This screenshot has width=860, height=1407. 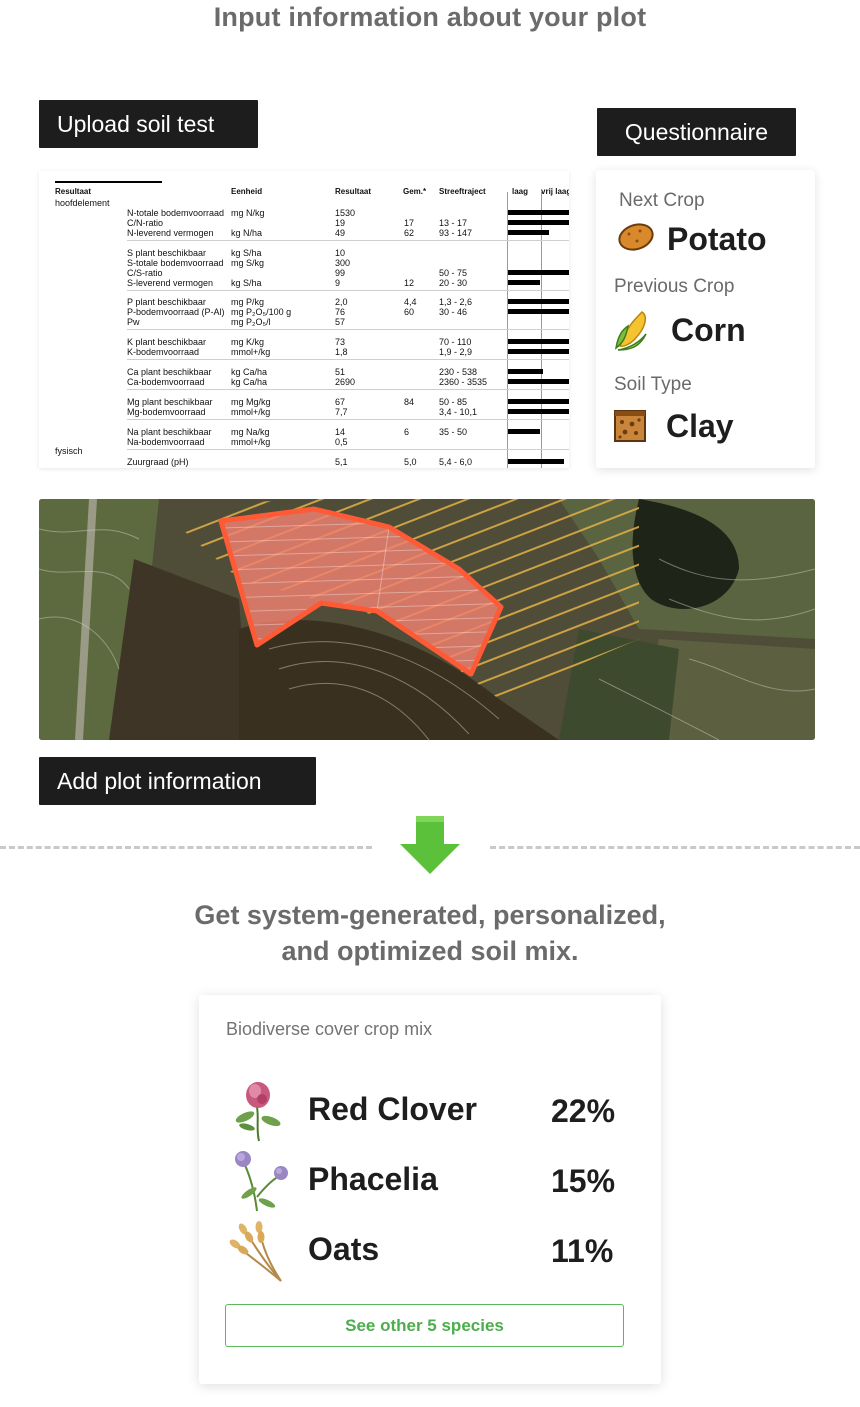 I want to click on soil-type-label: Soil Type, so click(x=653, y=384).